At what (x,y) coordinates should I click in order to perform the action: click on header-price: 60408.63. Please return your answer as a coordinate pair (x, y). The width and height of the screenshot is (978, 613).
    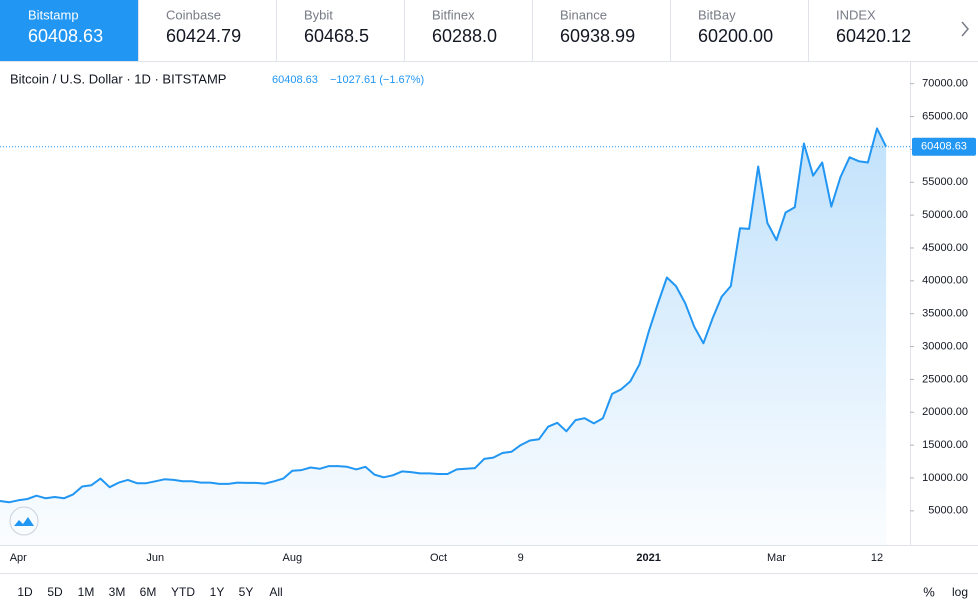
    Looking at the image, I should click on (295, 80).